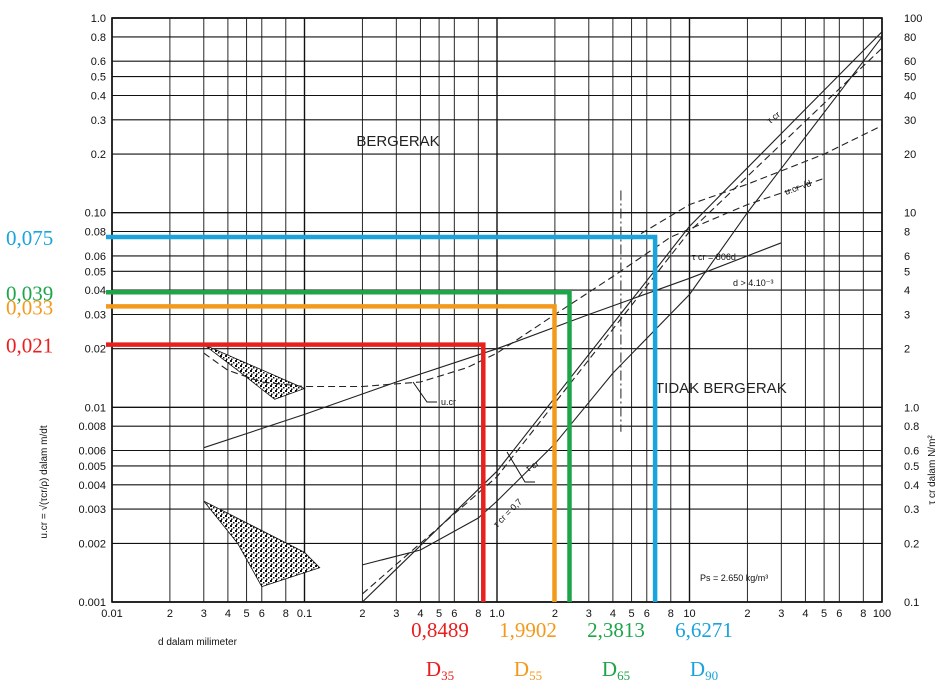 The image size is (946, 687). What do you see at coordinates (95, 350) in the screenshot?
I see `y-tick-label-left: 0.02` at bounding box center [95, 350].